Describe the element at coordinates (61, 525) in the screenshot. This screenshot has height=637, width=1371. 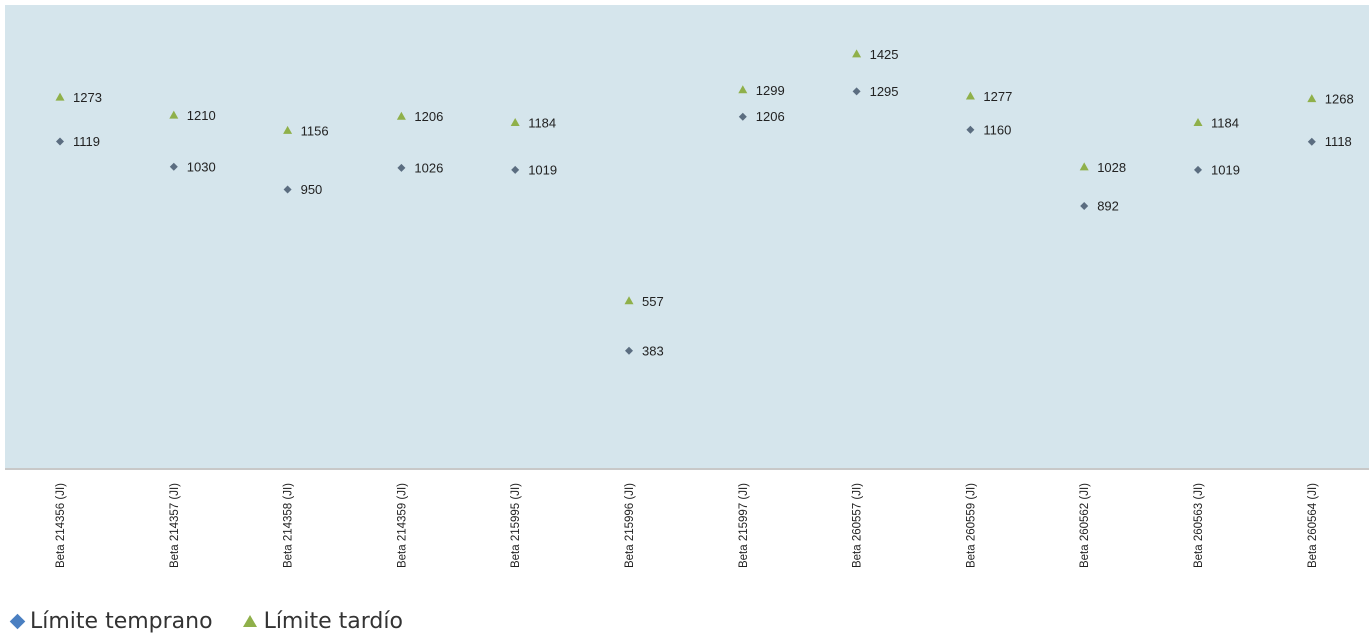
I see `x-tick-label: Beta 214356 (JI)` at that location.